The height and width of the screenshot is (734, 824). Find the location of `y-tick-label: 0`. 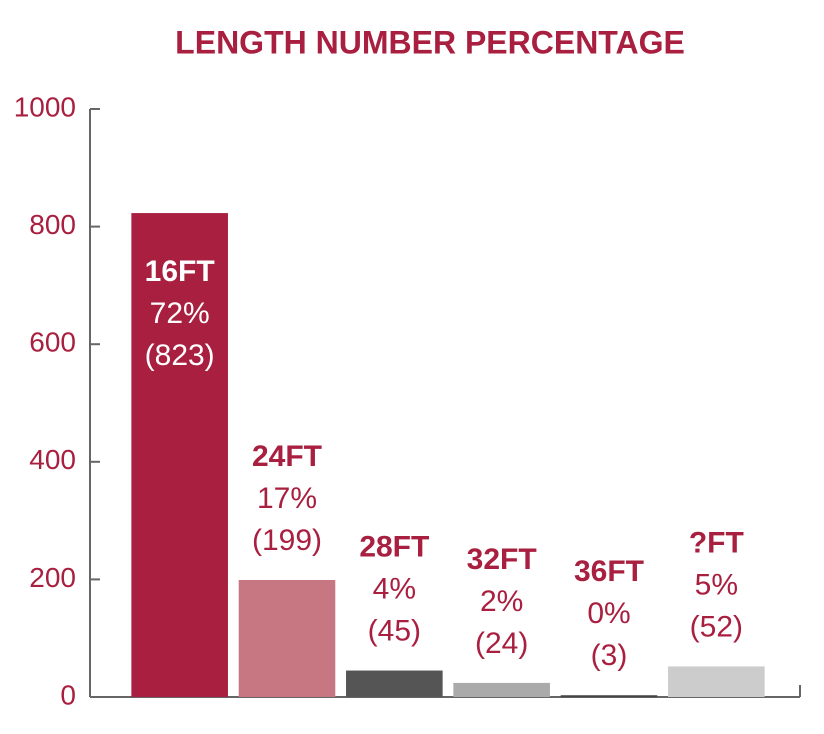

y-tick-label: 0 is located at coordinates (68, 694).